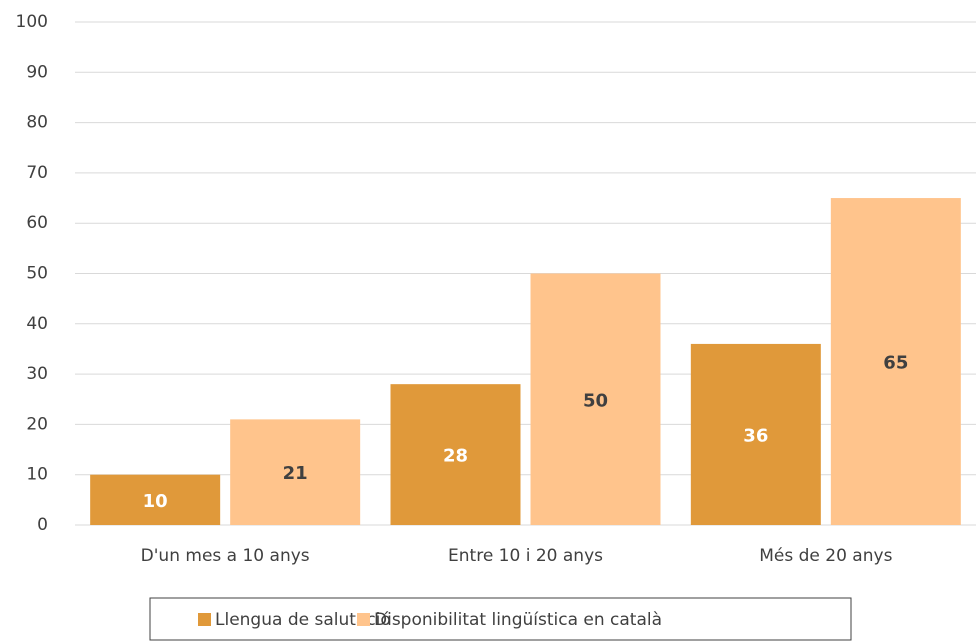 The width and height of the screenshot is (976, 641). What do you see at coordinates (37, 274) in the screenshot?
I see `y-tick-label: 50` at bounding box center [37, 274].